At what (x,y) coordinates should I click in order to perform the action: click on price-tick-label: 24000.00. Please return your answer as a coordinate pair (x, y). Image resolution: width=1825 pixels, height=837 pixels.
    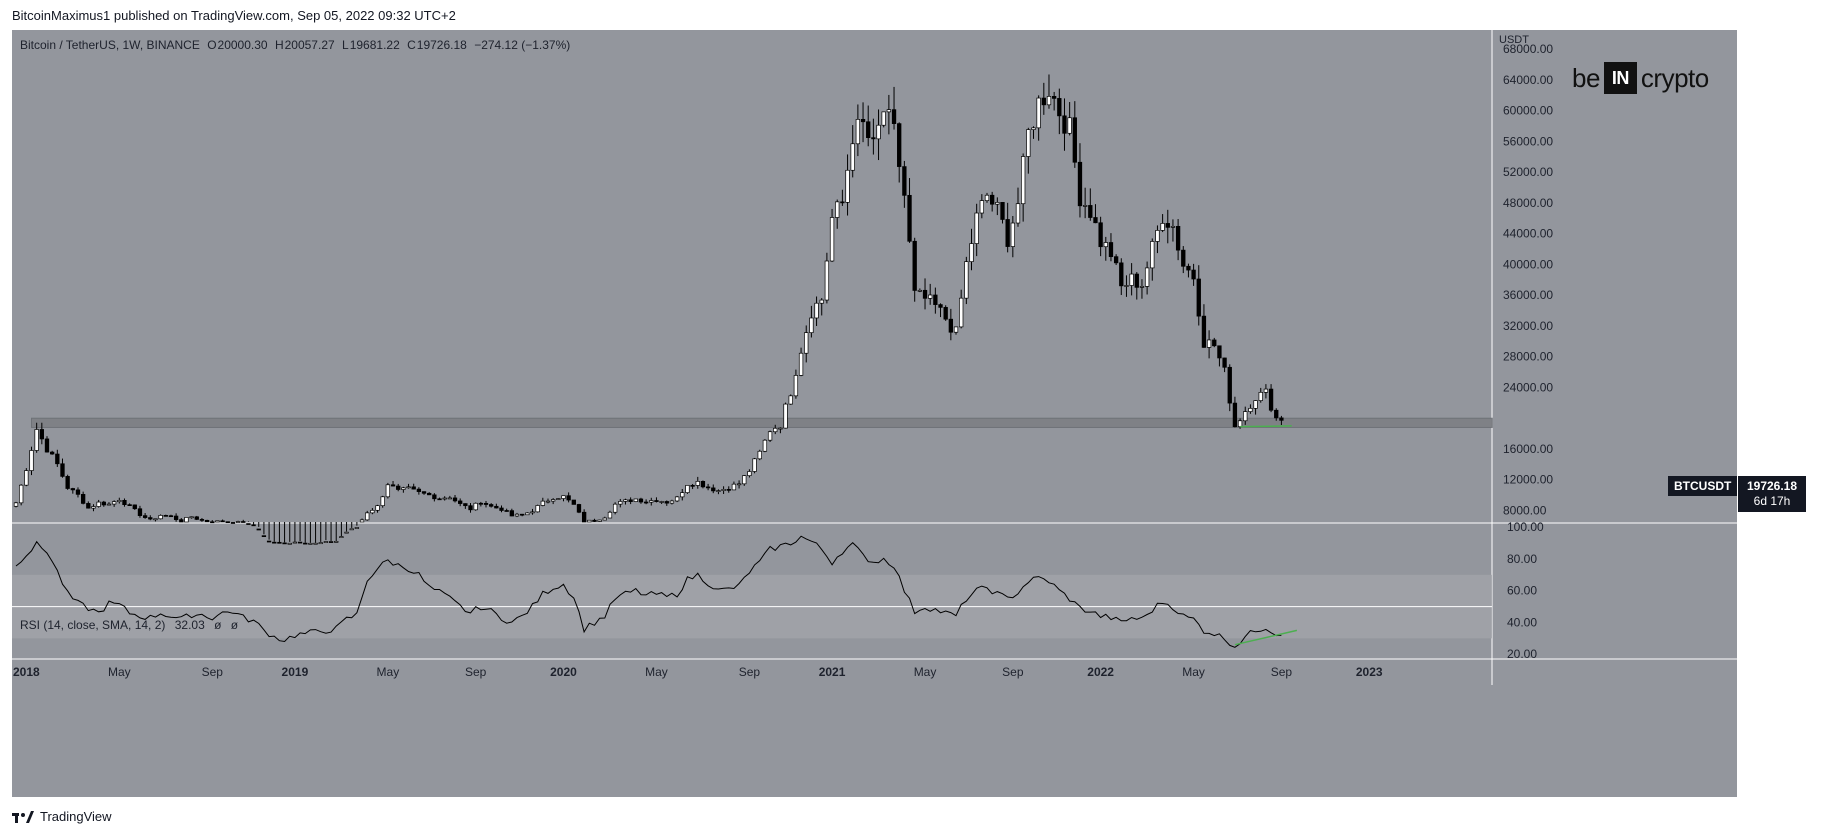
    Looking at the image, I should click on (1528, 387).